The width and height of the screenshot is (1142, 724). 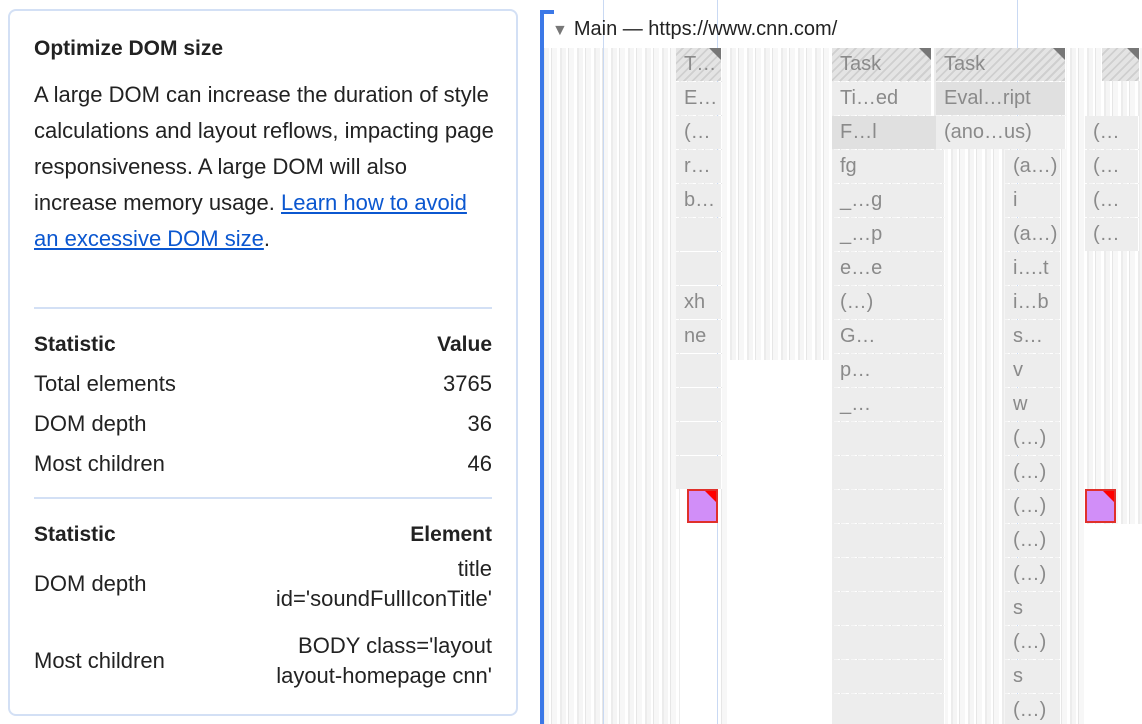 What do you see at coordinates (1033, 200) in the screenshot?
I see `flame-event: i` at bounding box center [1033, 200].